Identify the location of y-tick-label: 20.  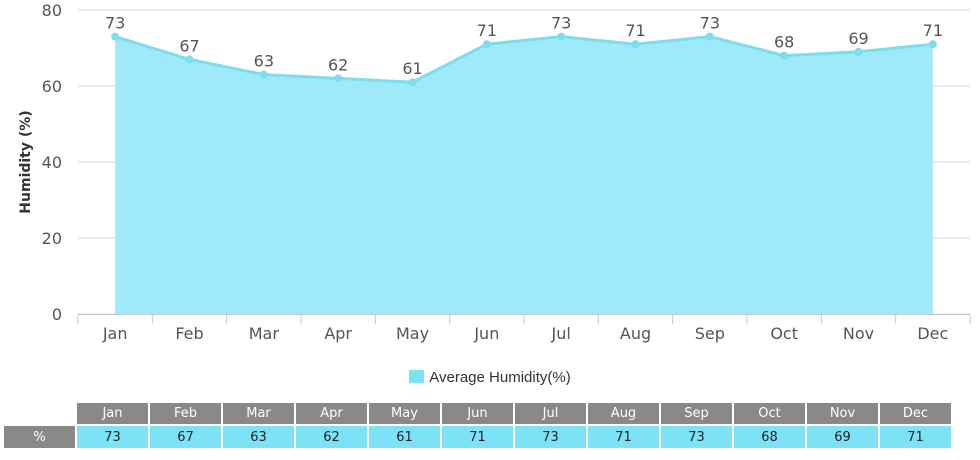
(52, 238).